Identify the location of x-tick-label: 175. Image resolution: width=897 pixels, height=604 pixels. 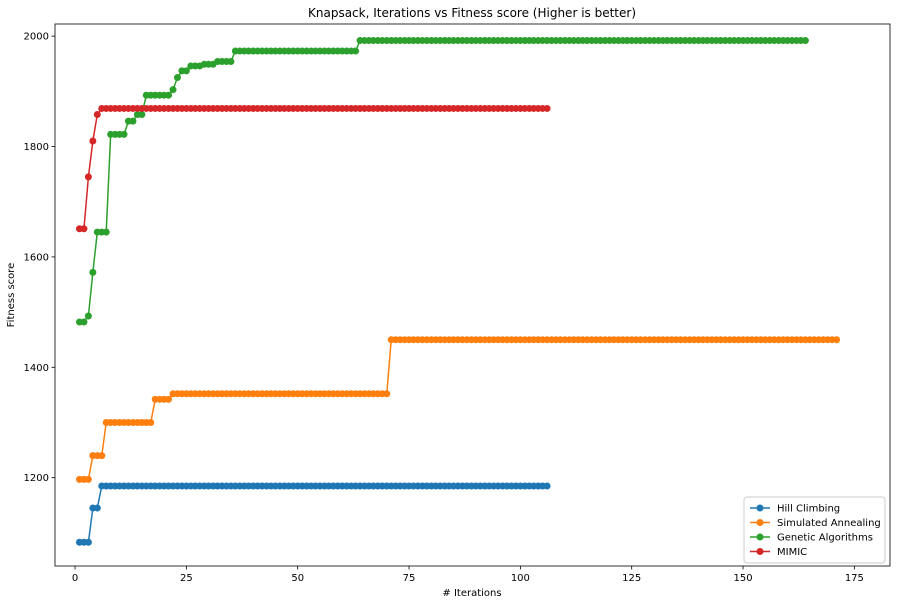
(854, 578).